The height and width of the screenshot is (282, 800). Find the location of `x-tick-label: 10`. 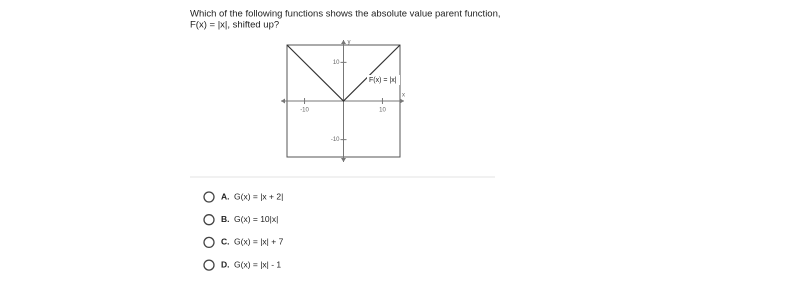

x-tick-label: 10 is located at coordinates (382, 111).